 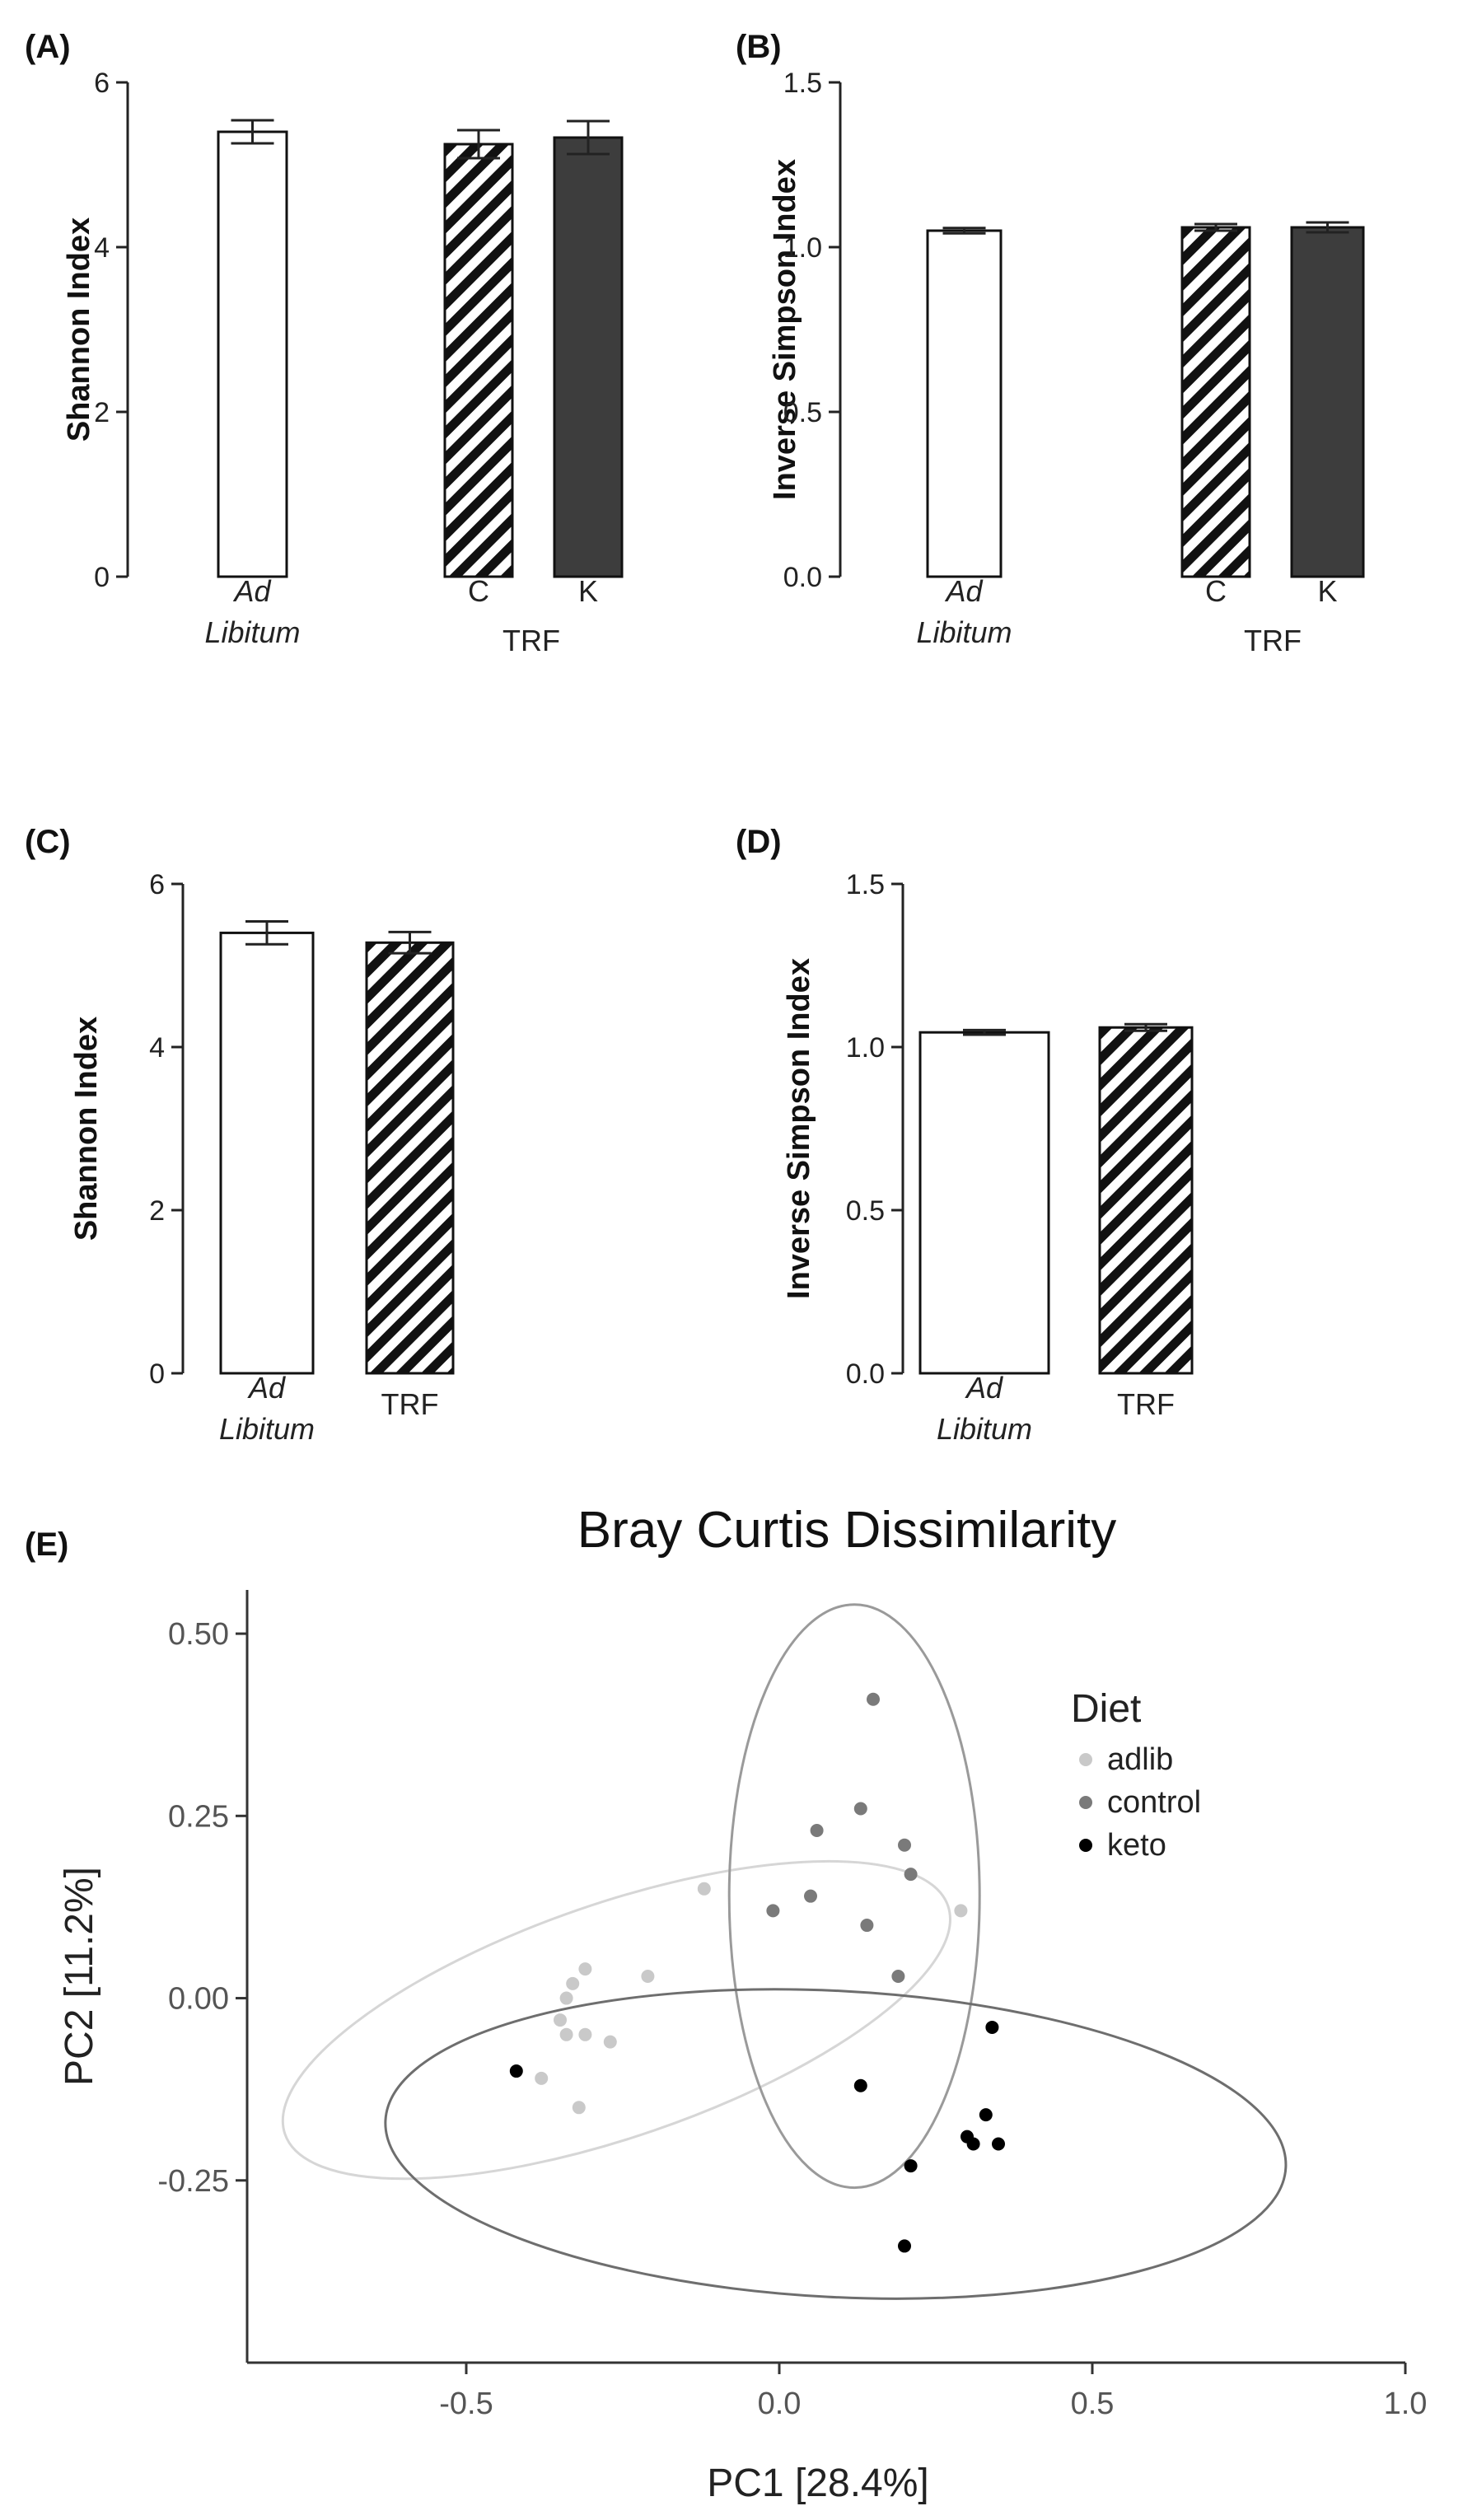 What do you see at coordinates (48, 842) in the screenshot?
I see `panel-label: (C)` at bounding box center [48, 842].